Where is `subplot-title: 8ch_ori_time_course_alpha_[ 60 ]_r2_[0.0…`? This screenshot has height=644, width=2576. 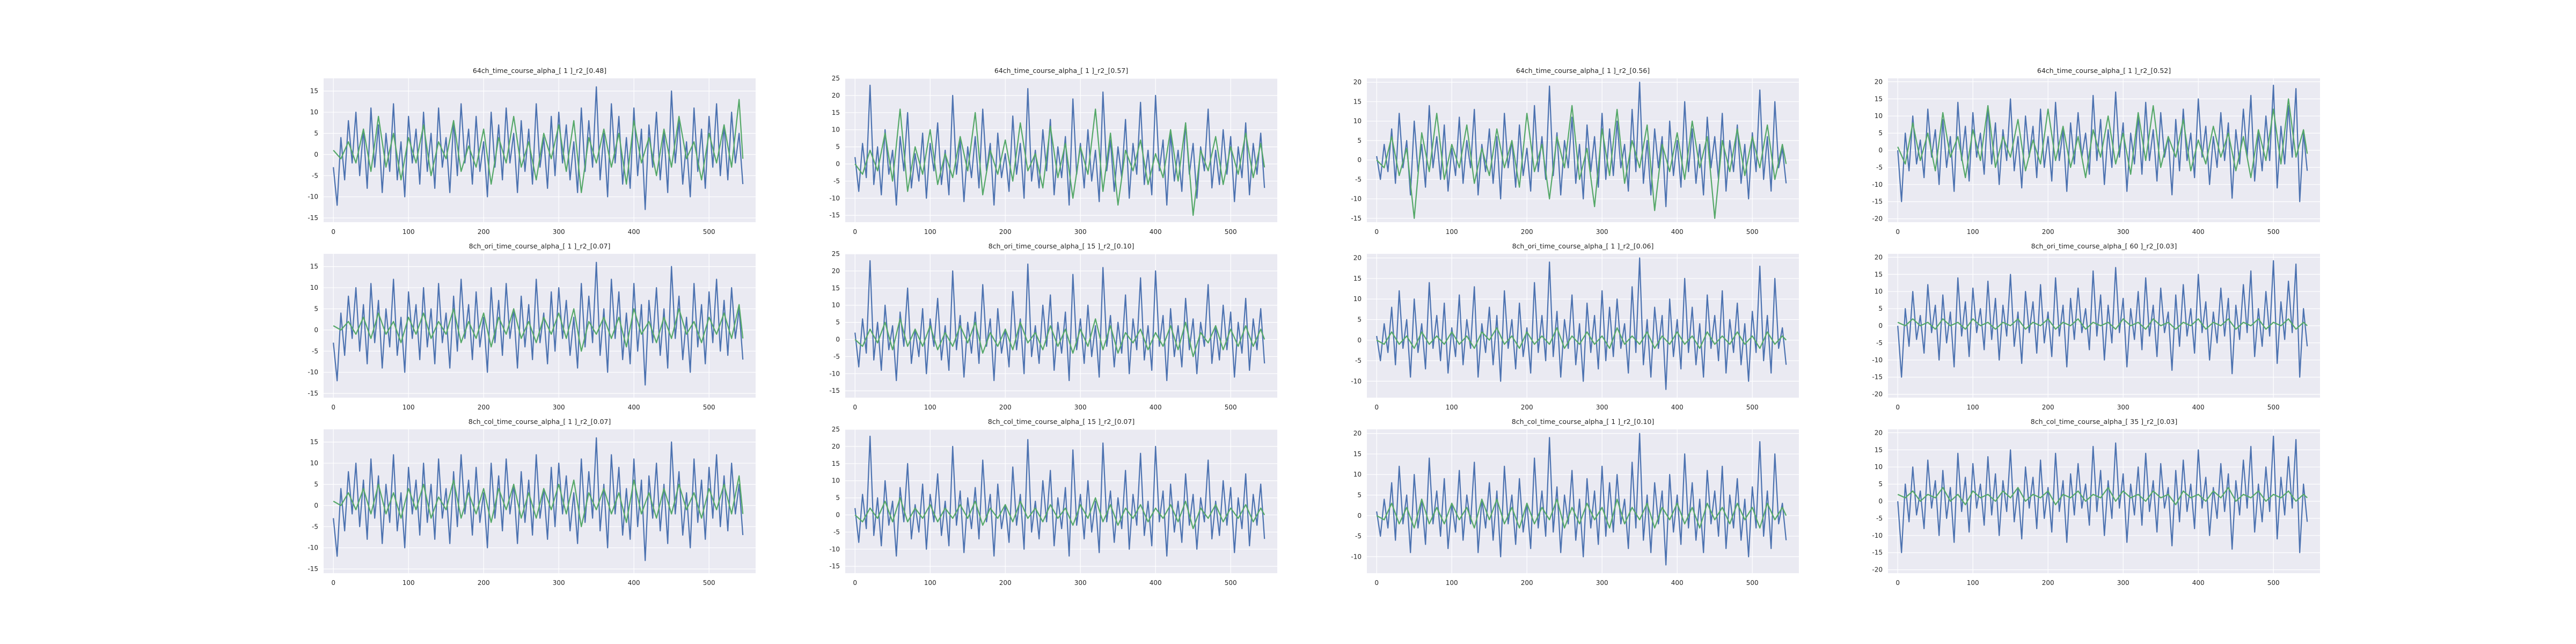 subplot-title: 8ch_ori_time_course_alpha_[ 60 ]_r2_[0.0… is located at coordinates (2104, 246).